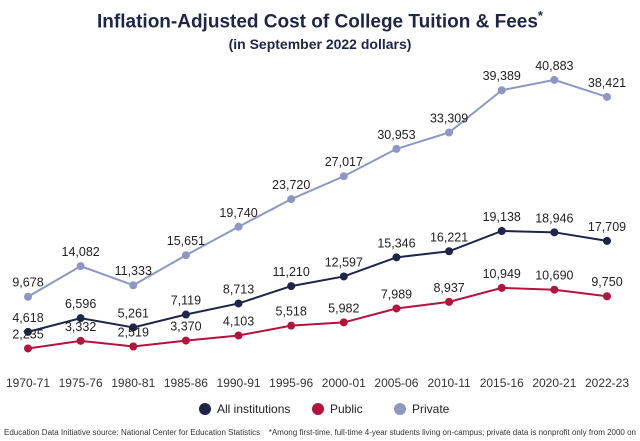 This screenshot has width=640, height=441. Describe the element at coordinates (81, 252) in the screenshot. I see `data-label: 14,082` at that location.